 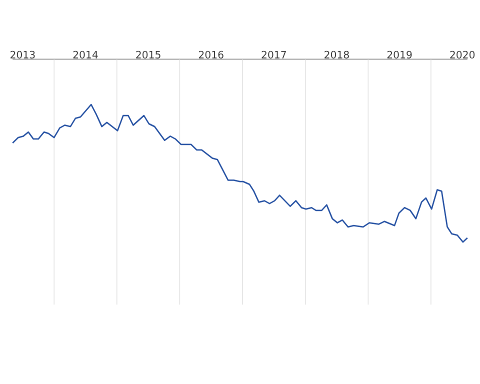 What do you see at coordinates (399, 54) in the screenshot?
I see `x-tick-label: 2019` at bounding box center [399, 54].